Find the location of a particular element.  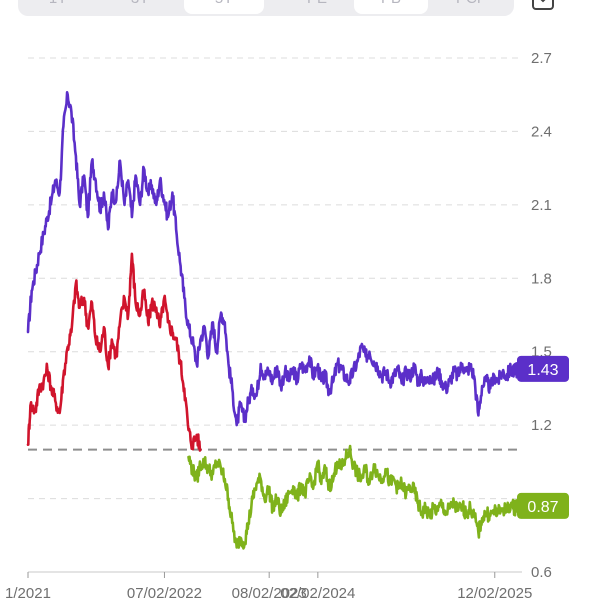

x-tick-label: 02/02/2024 is located at coordinates (317, 592).